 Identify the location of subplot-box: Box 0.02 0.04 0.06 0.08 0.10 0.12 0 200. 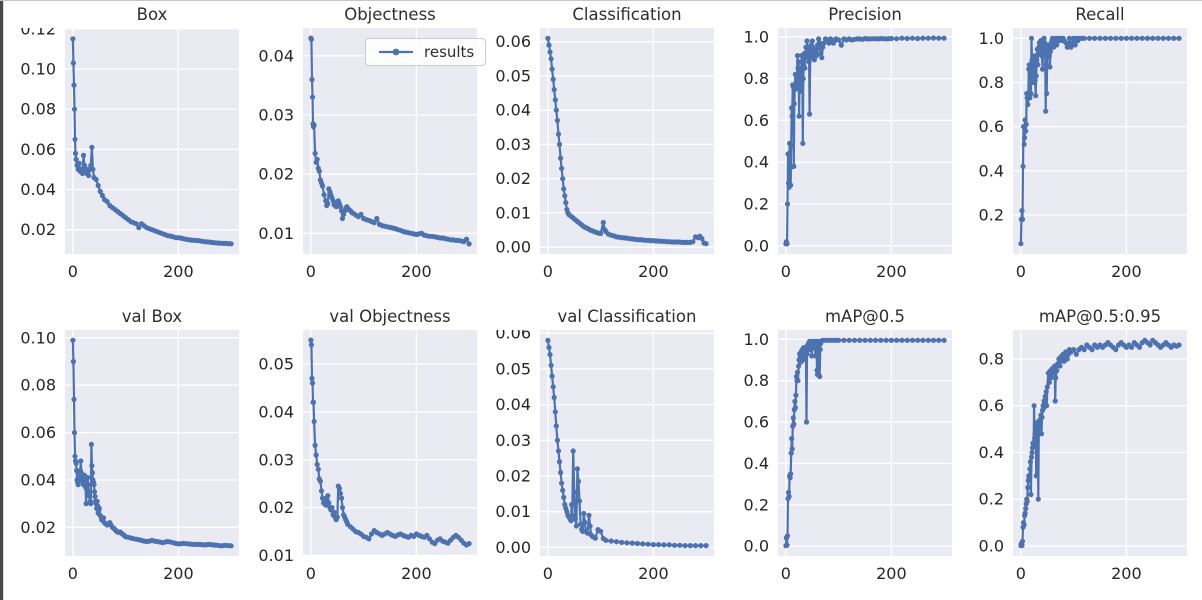
(127, 149).